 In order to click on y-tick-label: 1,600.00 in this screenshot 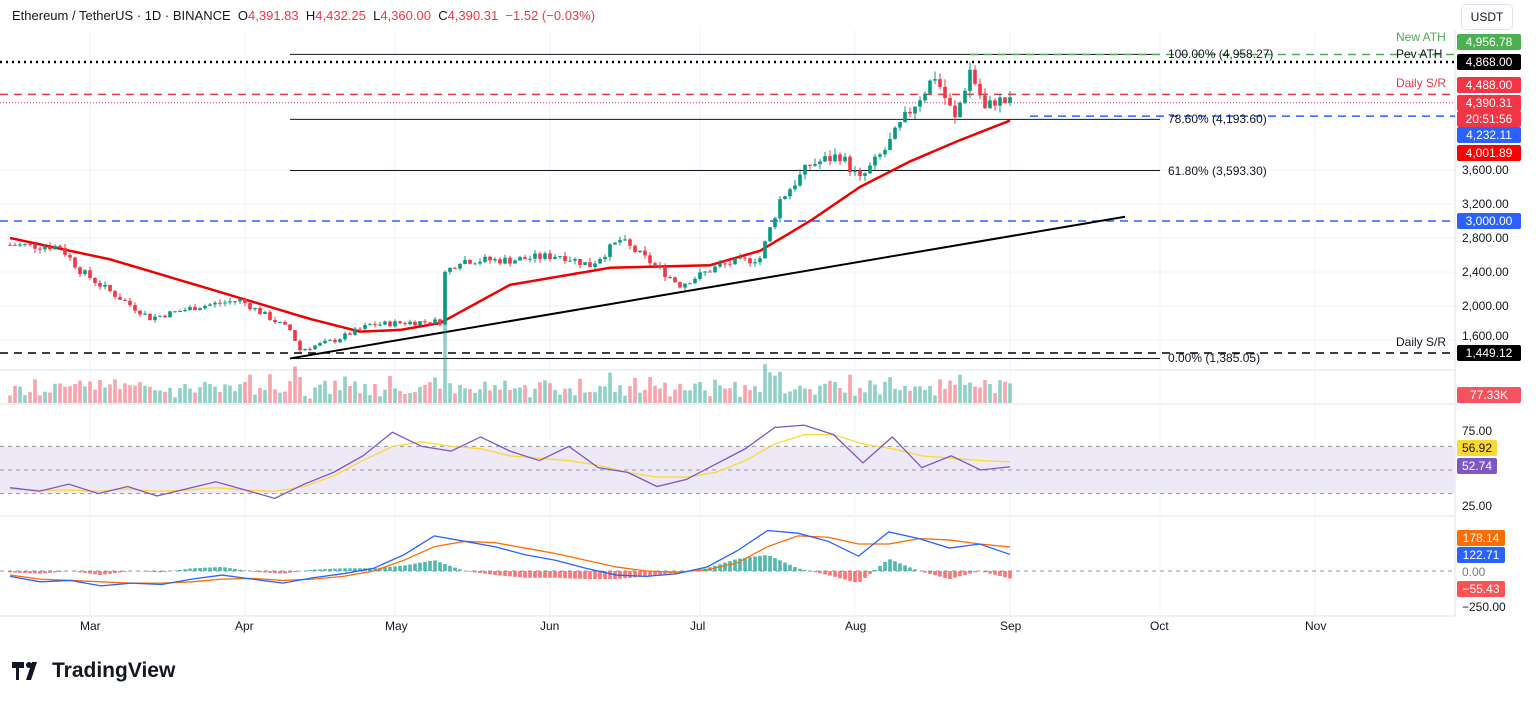, I will do `click(1485, 336)`.